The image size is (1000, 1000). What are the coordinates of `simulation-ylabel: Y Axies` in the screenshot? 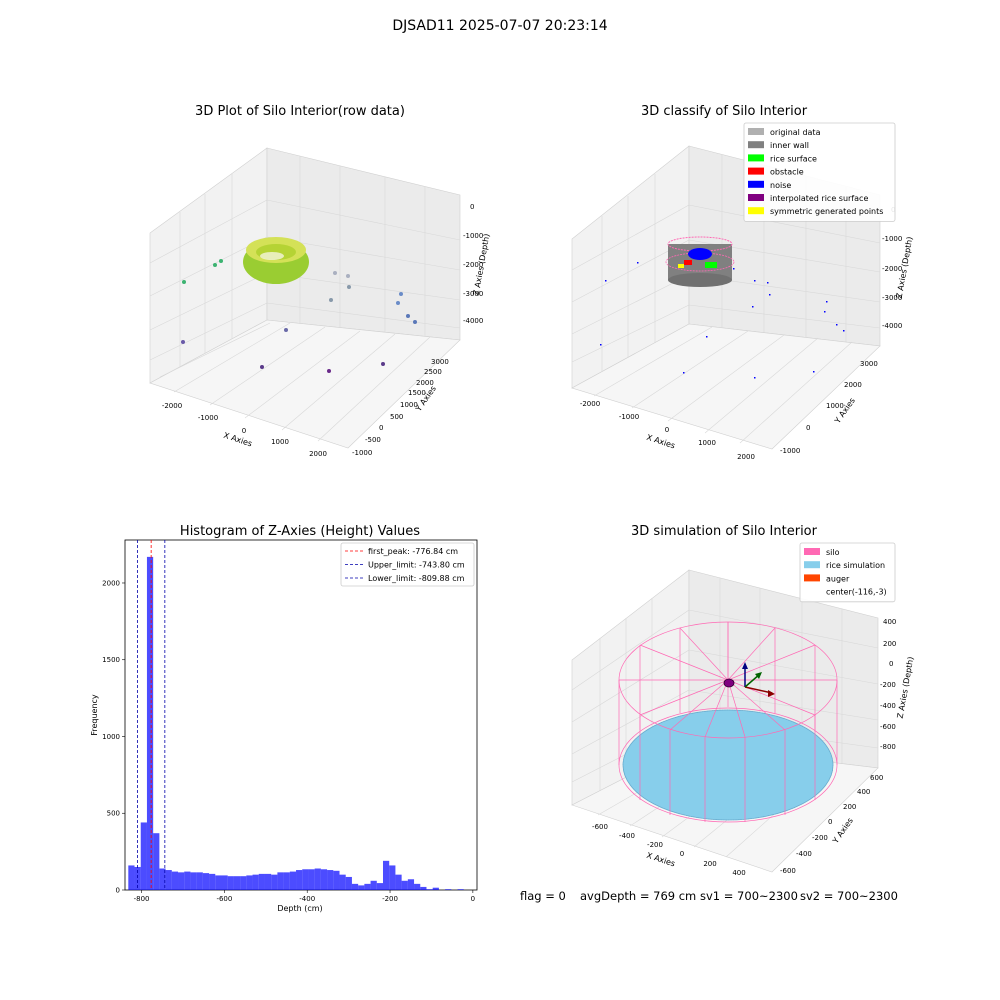 It's located at (842, 831).